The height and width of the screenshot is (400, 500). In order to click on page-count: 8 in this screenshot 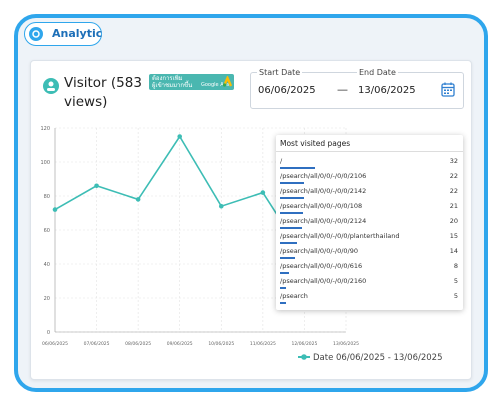, I will do `click(455, 266)`.